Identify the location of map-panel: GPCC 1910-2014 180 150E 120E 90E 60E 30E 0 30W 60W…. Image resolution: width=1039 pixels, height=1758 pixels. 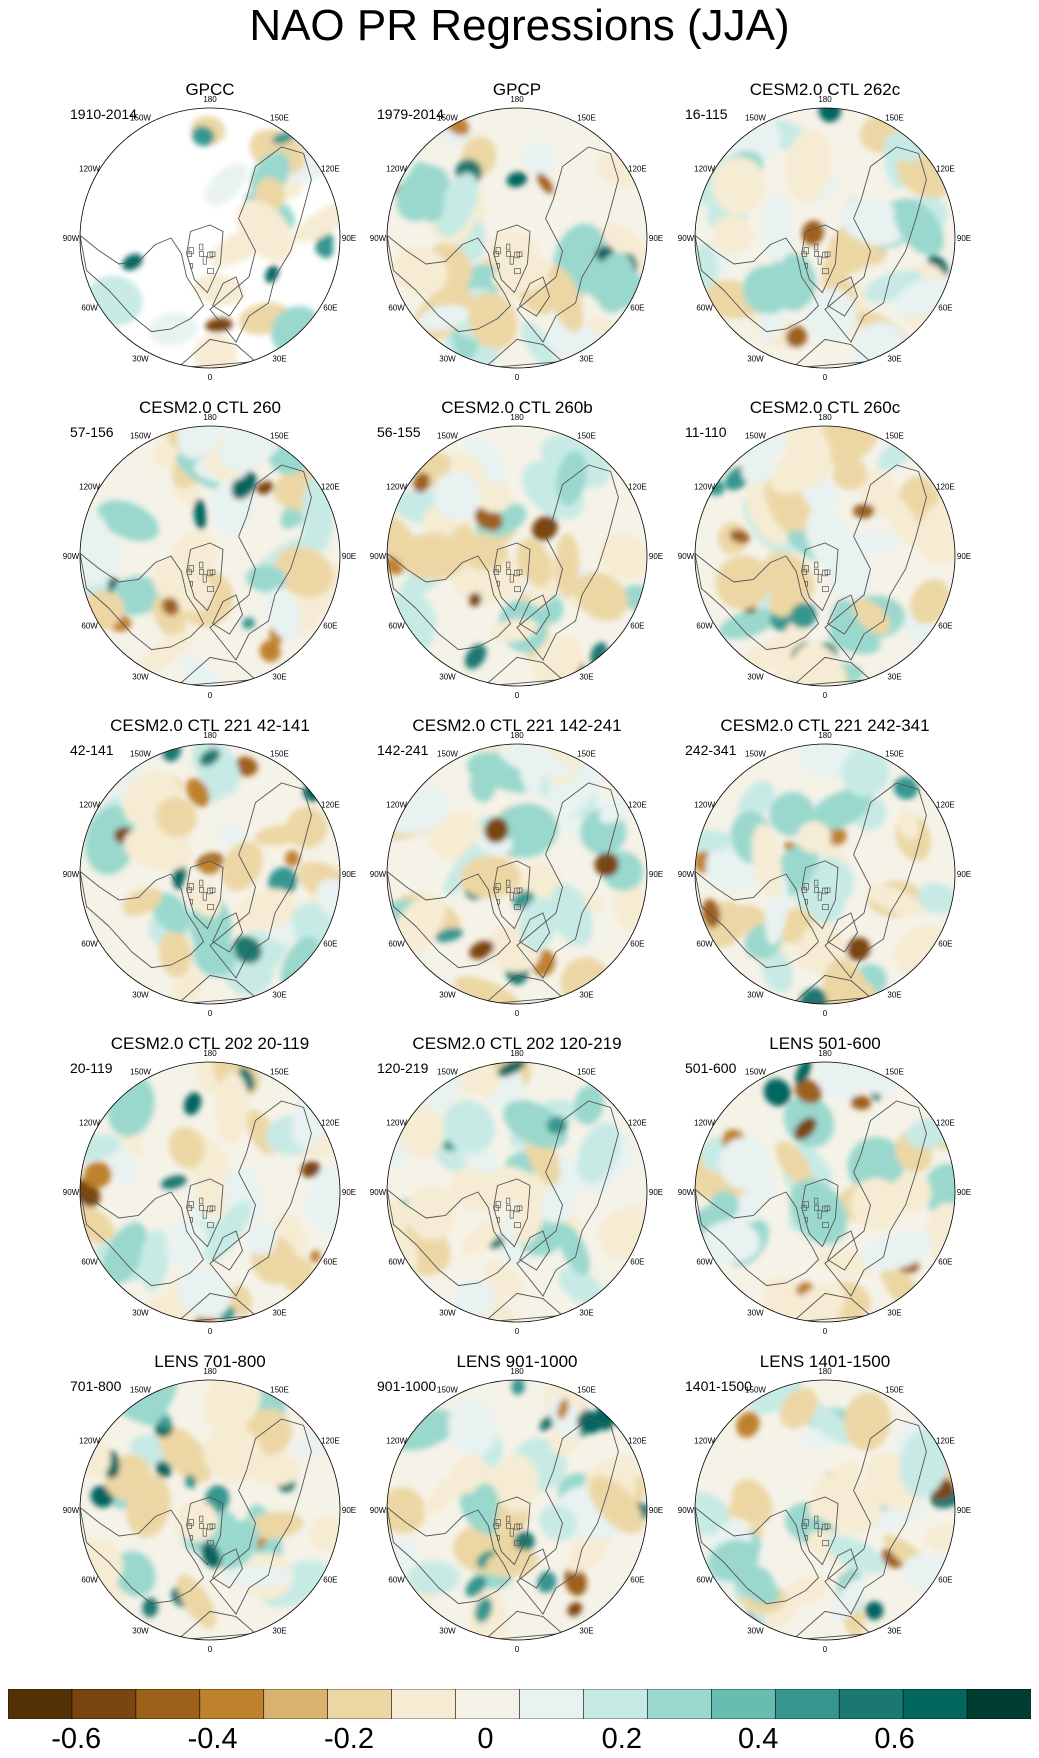
(210, 240).